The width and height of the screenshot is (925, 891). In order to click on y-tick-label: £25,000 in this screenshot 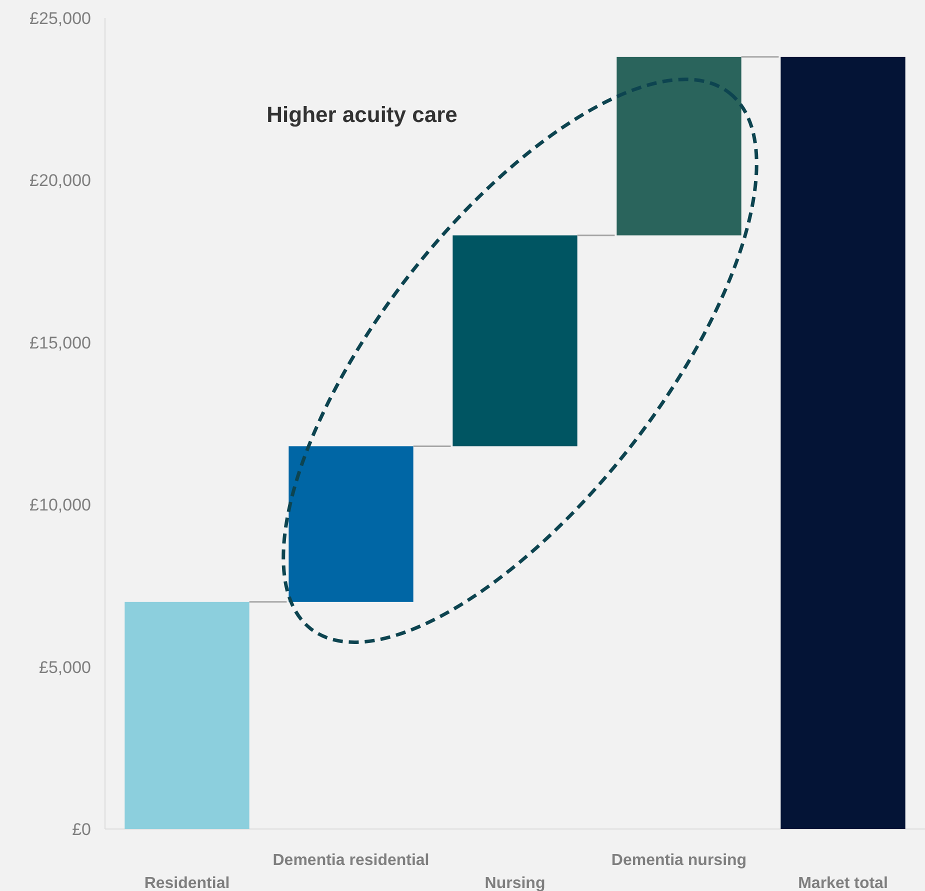, I will do `click(60, 18)`.